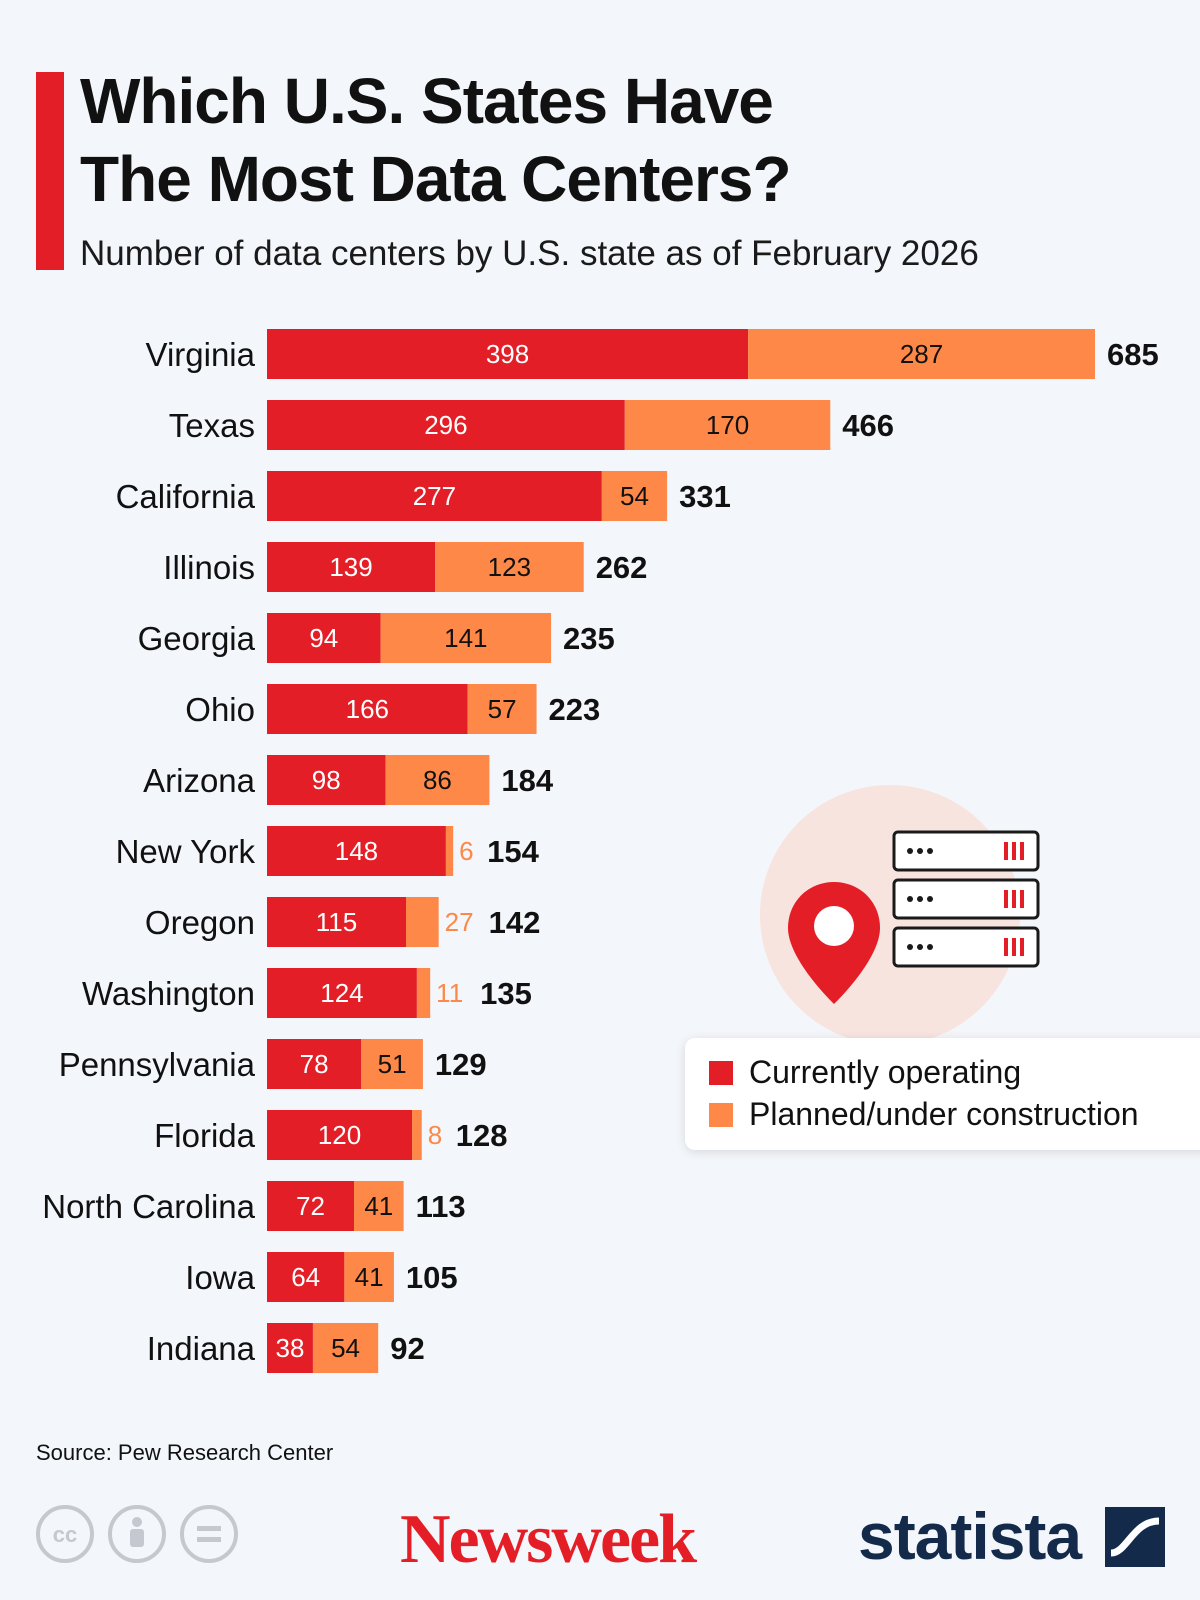 This screenshot has width=1200, height=1600. I want to click on total-label-arizona: 184, so click(527, 780).